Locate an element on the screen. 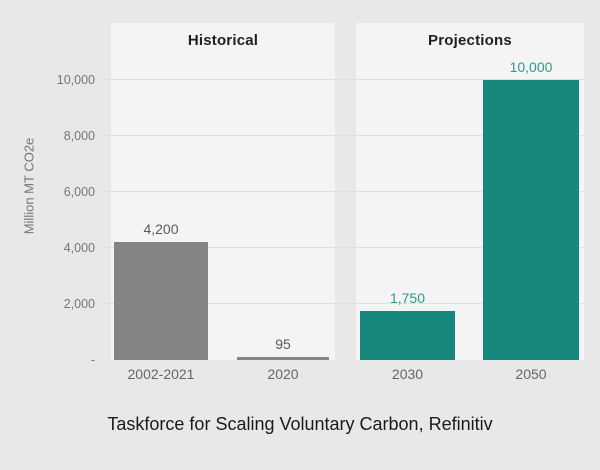  y-tick-label: 4,000 is located at coordinates (79, 248).